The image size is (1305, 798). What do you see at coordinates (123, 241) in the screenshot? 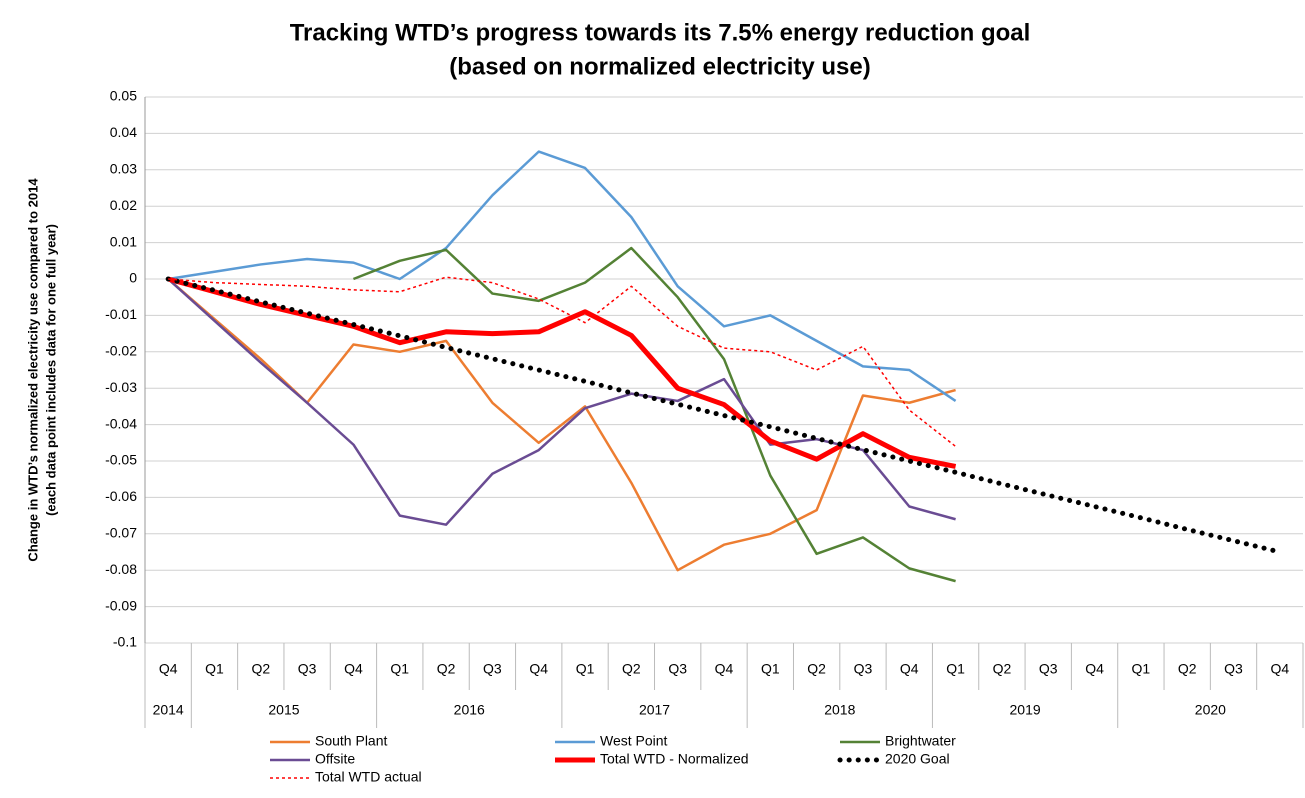
I see `y-tick-label: 0.01` at bounding box center [123, 241].